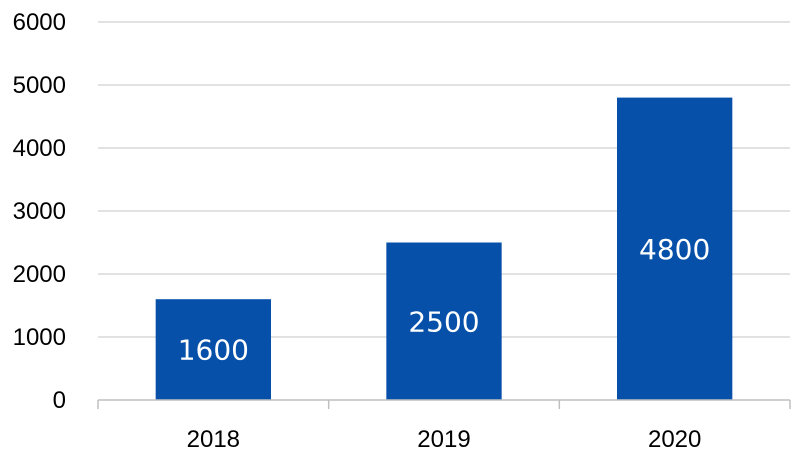  What do you see at coordinates (59, 400) in the screenshot?
I see `y-tick-label-0: 0` at bounding box center [59, 400].